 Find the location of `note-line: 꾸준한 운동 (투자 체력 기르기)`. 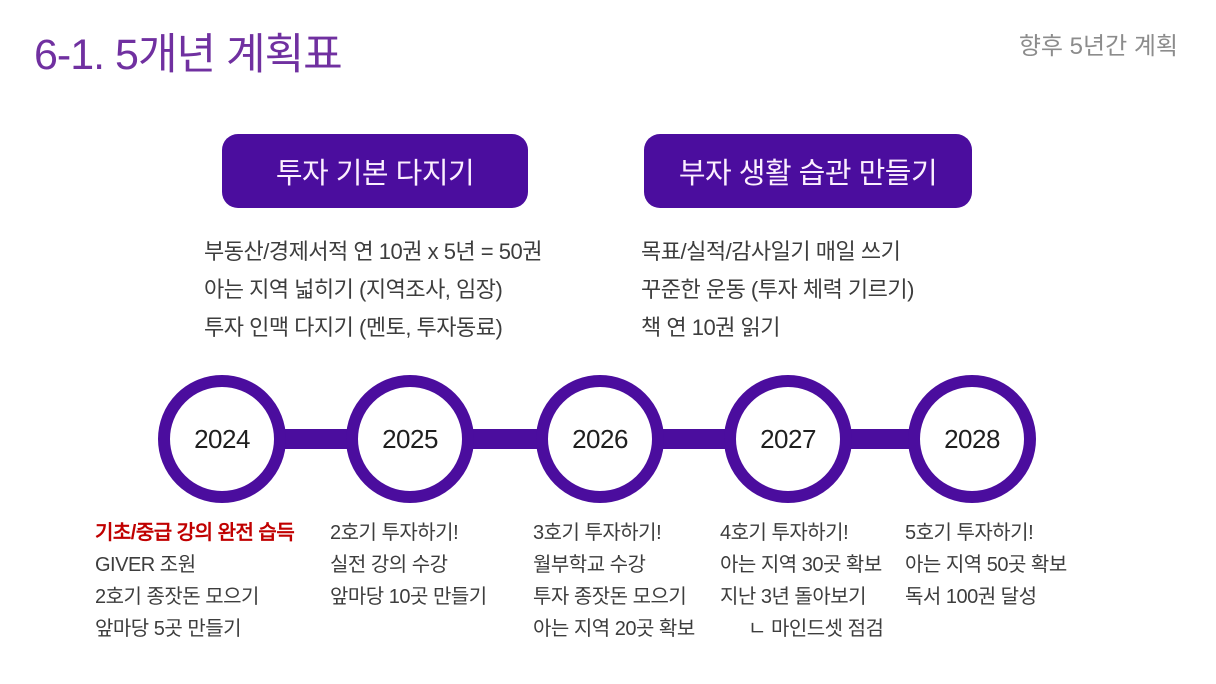

note-line: 꾸준한 운동 (투자 체력 기르기) is located at coordinates (777, 289).